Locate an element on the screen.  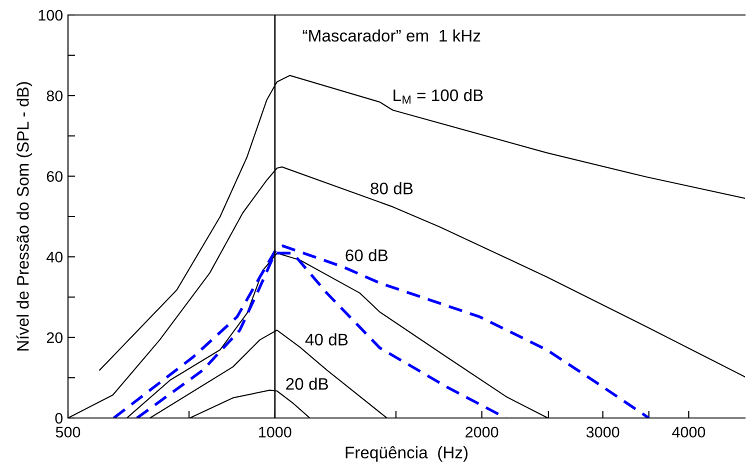
y-tick-label: 40 is located at coordinates (54, 257).